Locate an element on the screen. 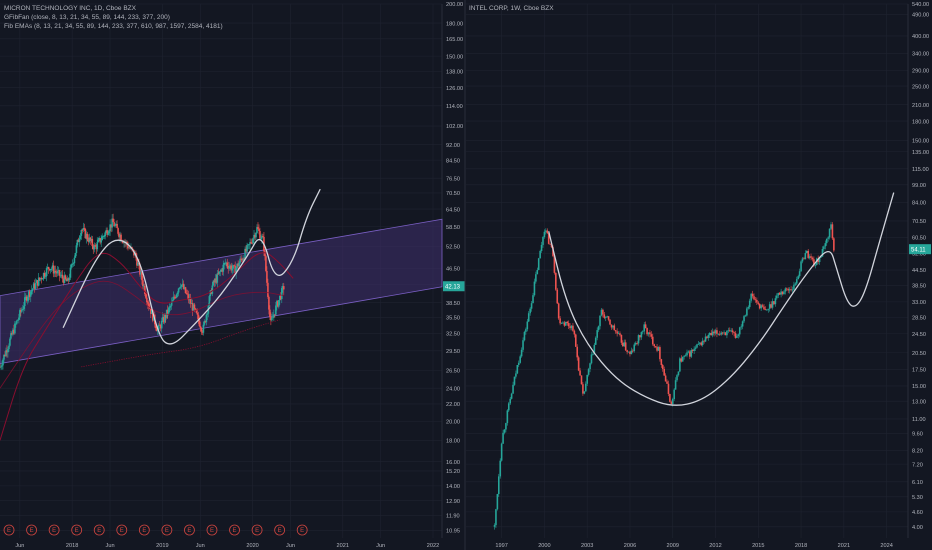 This screenshot has width=932, height=550. micron-chart-title: MICRON TECHNOLOGY INC, 1D, Cboe BZX is located at coordinates (70, 8).